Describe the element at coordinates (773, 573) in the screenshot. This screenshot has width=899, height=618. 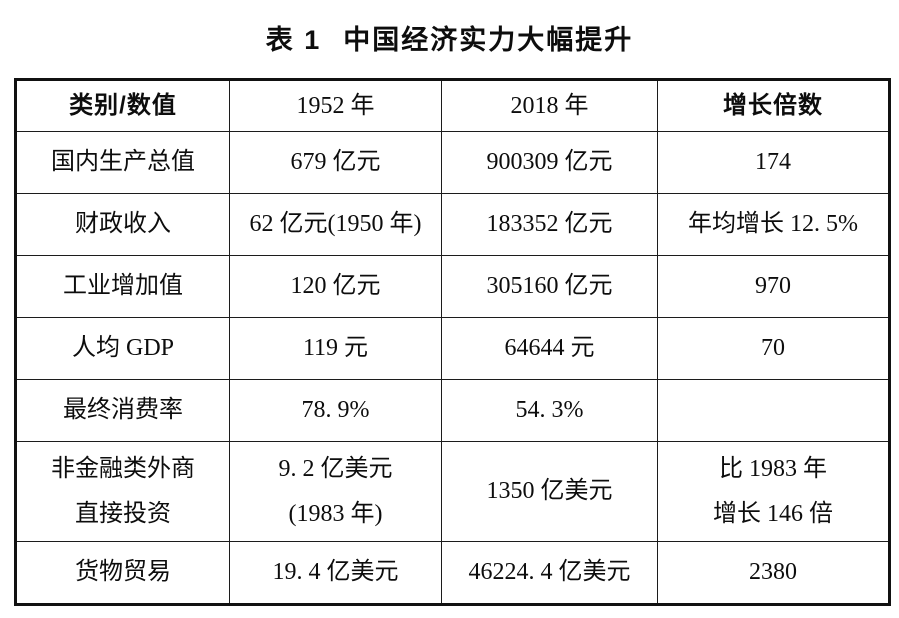
I see `cell-growth: 2380` at that location.